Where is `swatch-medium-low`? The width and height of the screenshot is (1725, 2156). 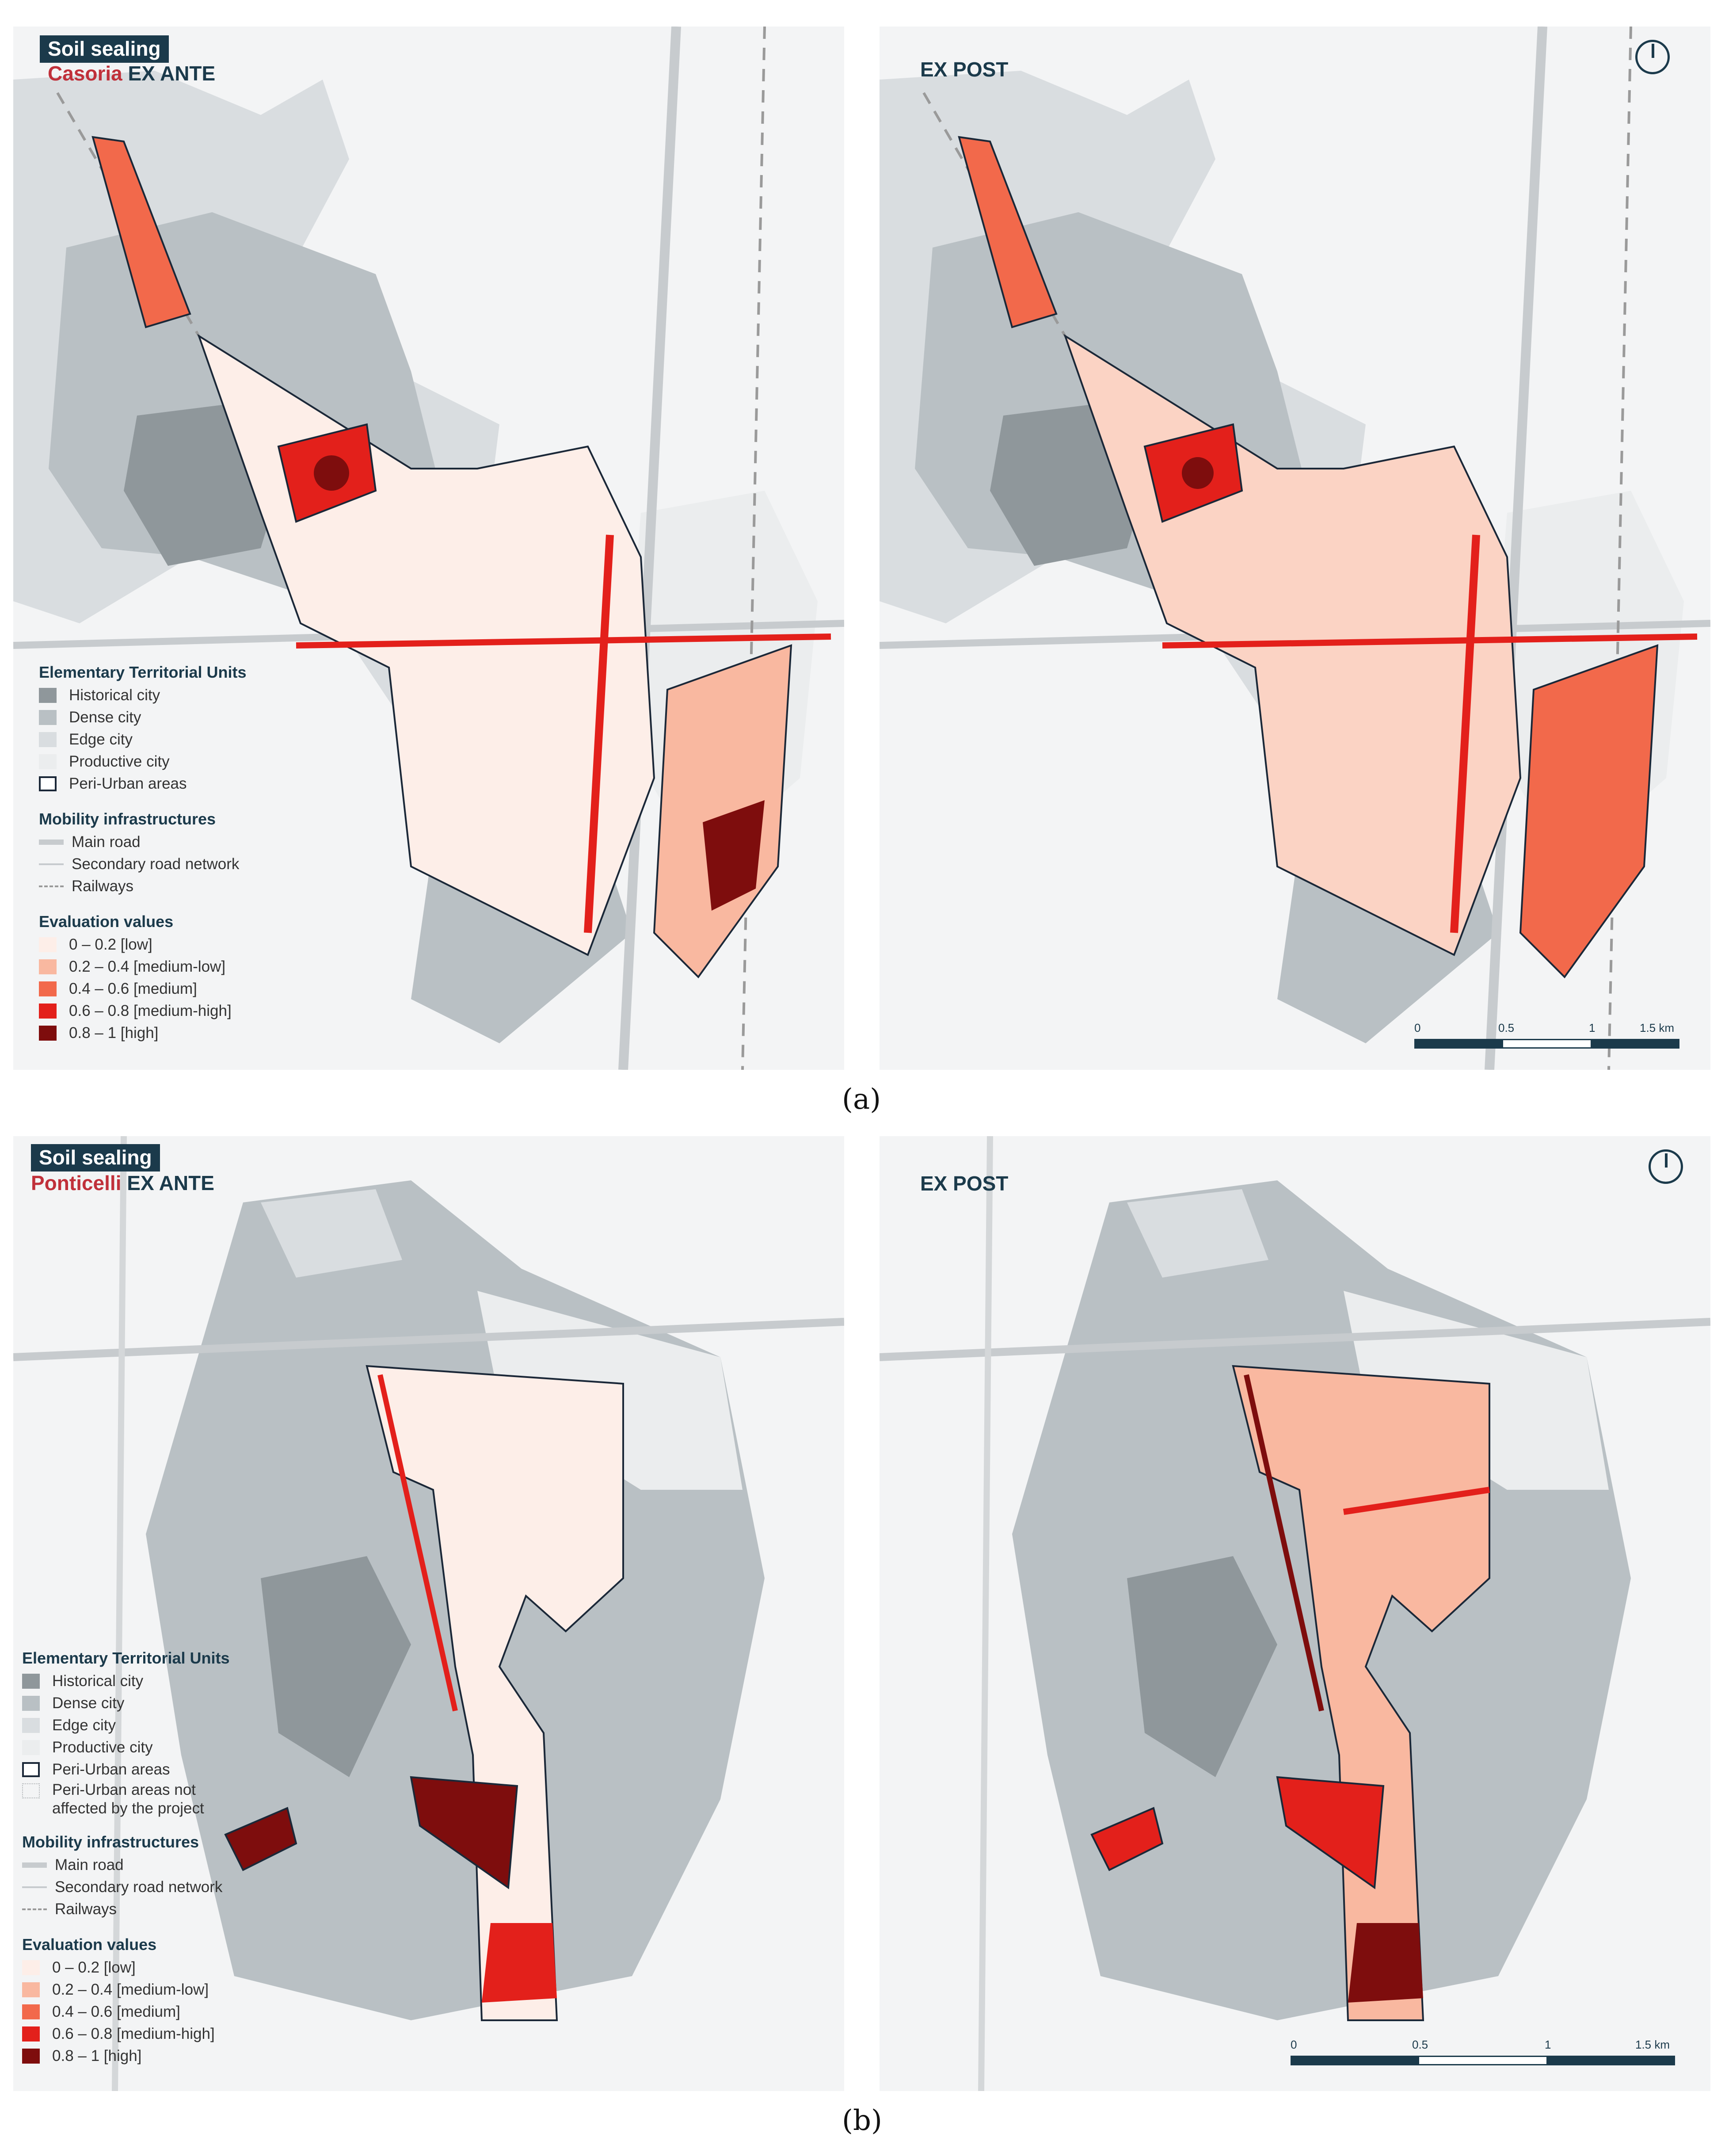
swatch-medium-low is located at coordinates (31, 1989).